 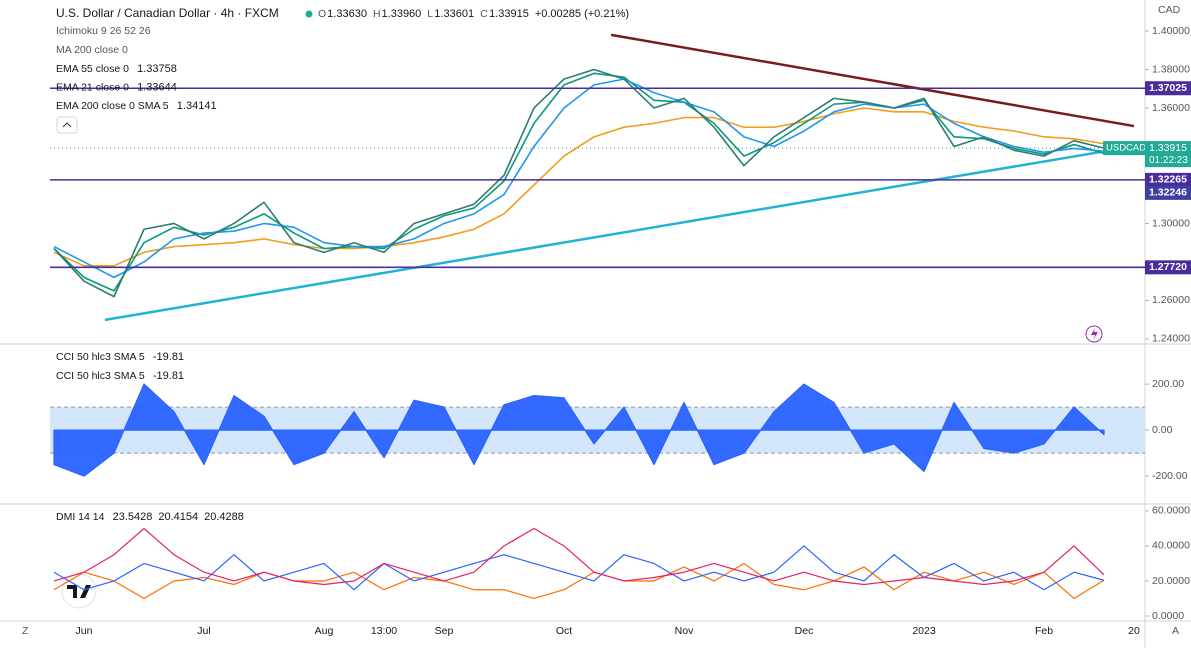 What do you see at coordinates (1094, 334) in the screenshot?
I see `alert-bolt` at bounding box center [1094, 334].